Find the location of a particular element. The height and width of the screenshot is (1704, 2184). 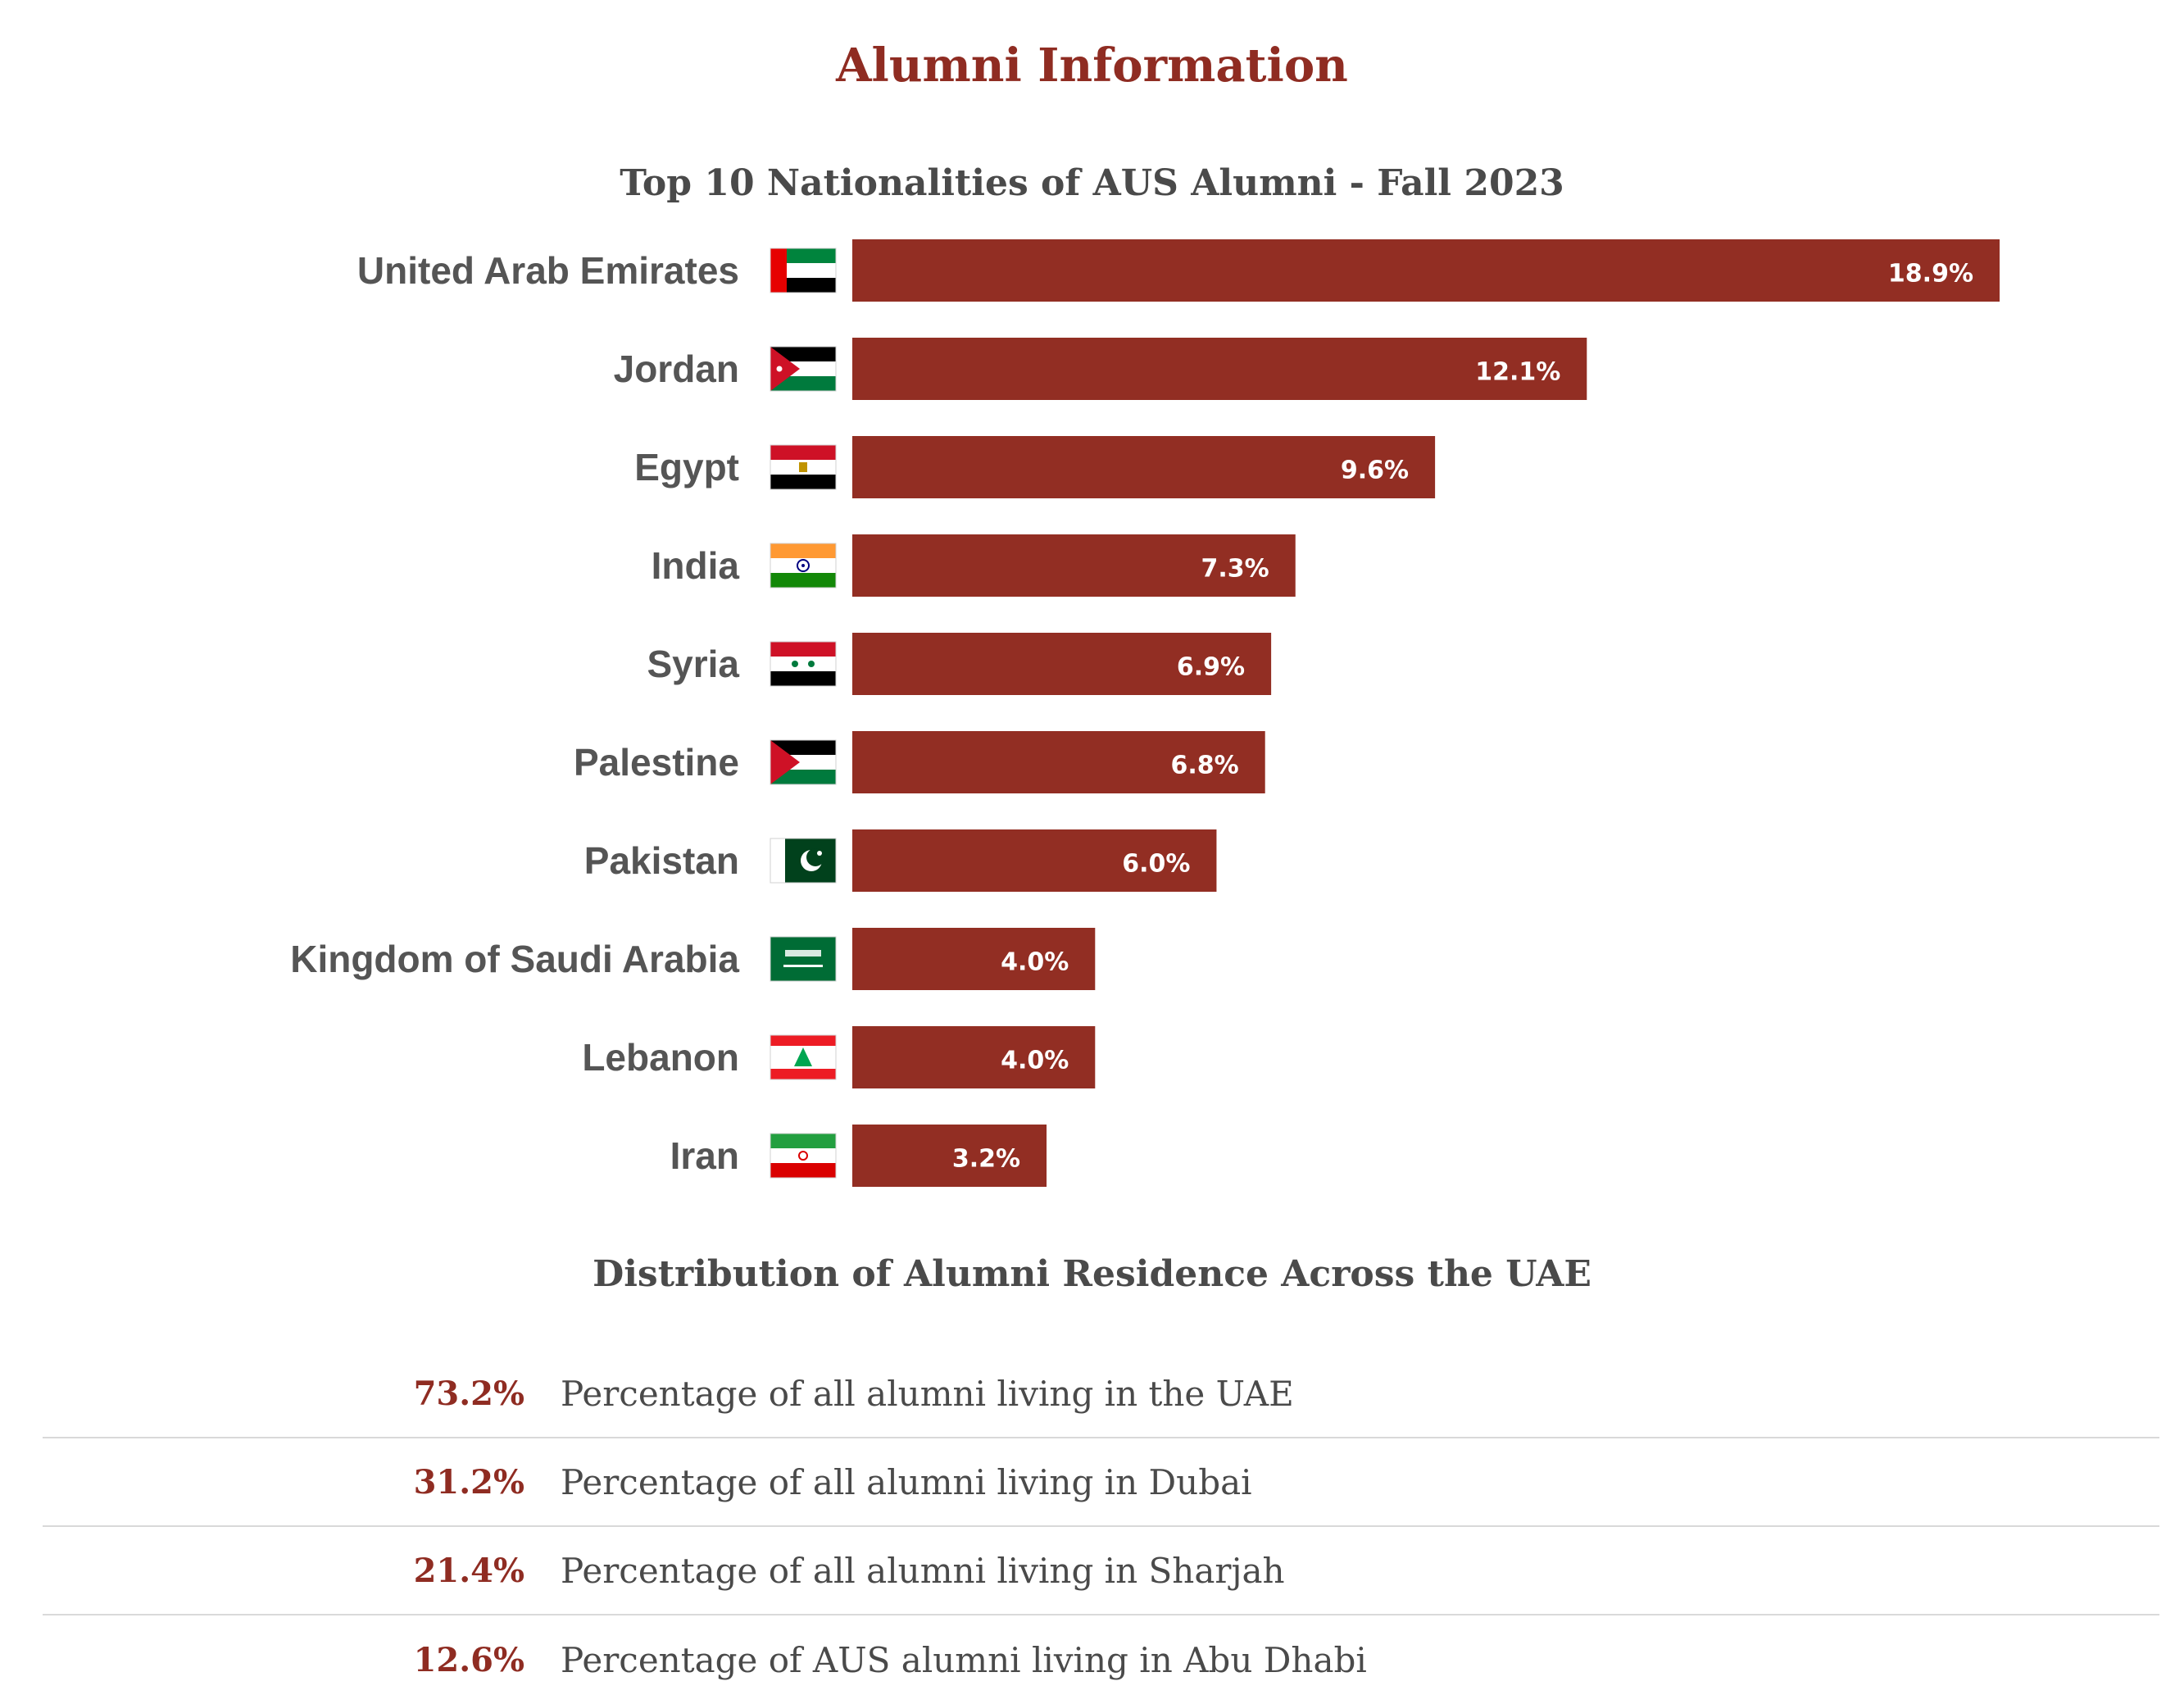

iran-flag-icon is located at coordinates (803, 1156).